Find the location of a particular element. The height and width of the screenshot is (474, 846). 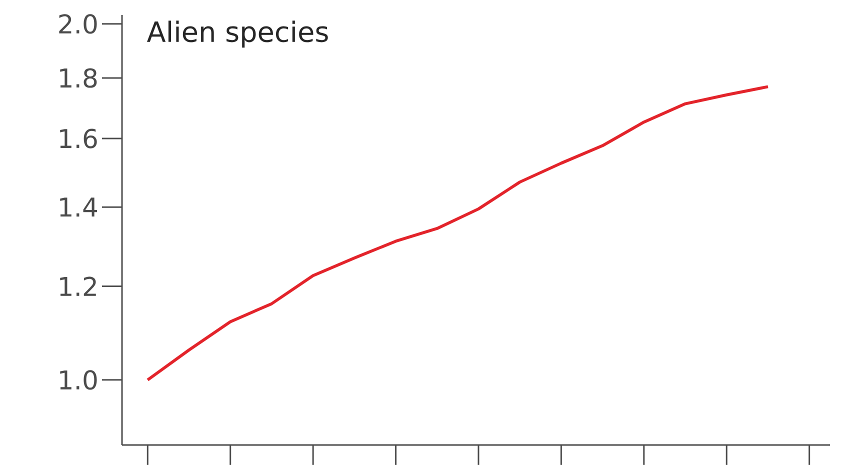

y-tick-label: 2.0 is located at coordinates (78, 24).